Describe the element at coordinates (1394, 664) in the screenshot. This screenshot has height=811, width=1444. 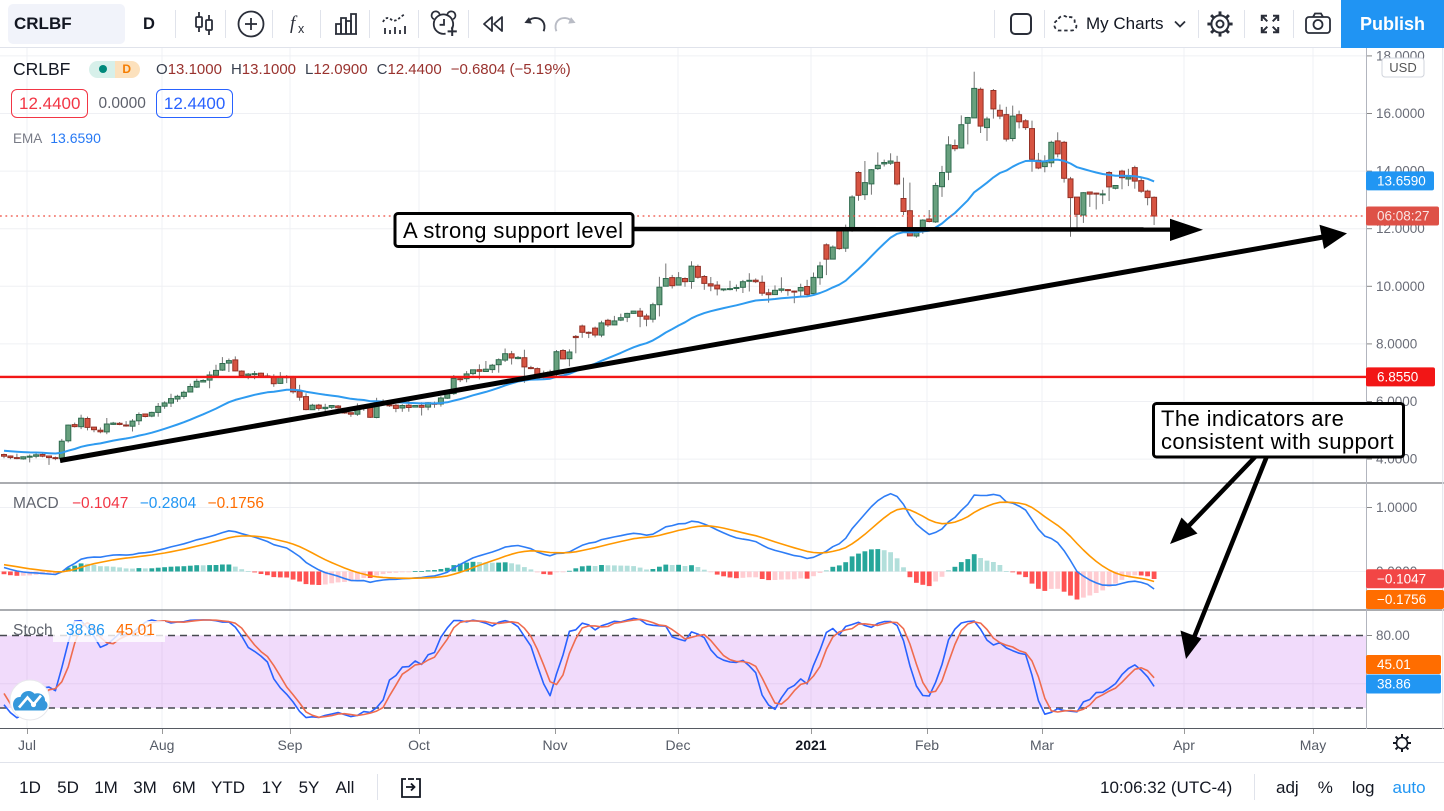
I see `svg-text: 45.01` at that location.